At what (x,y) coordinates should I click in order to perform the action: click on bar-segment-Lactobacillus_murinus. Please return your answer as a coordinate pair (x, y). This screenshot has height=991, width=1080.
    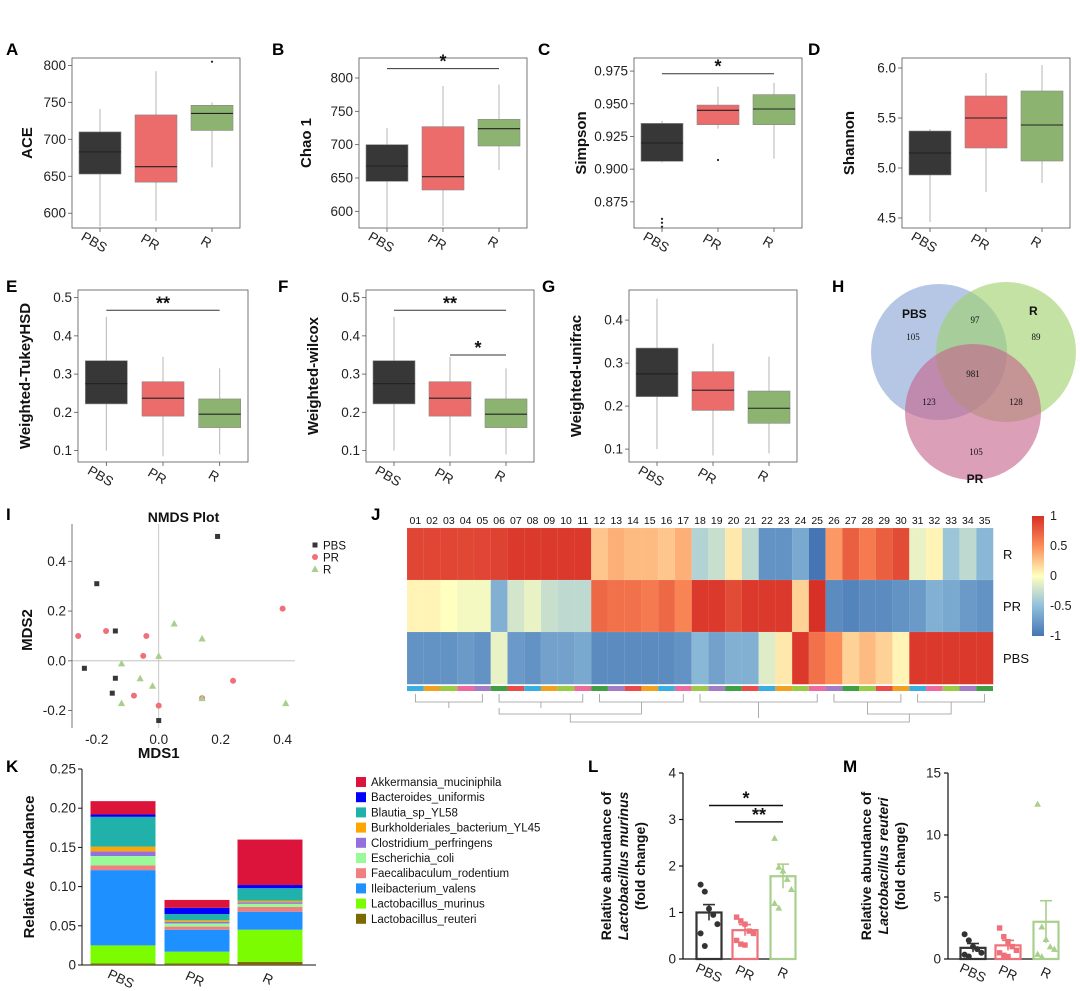
    Looking at the image, I should click on (123, 954).